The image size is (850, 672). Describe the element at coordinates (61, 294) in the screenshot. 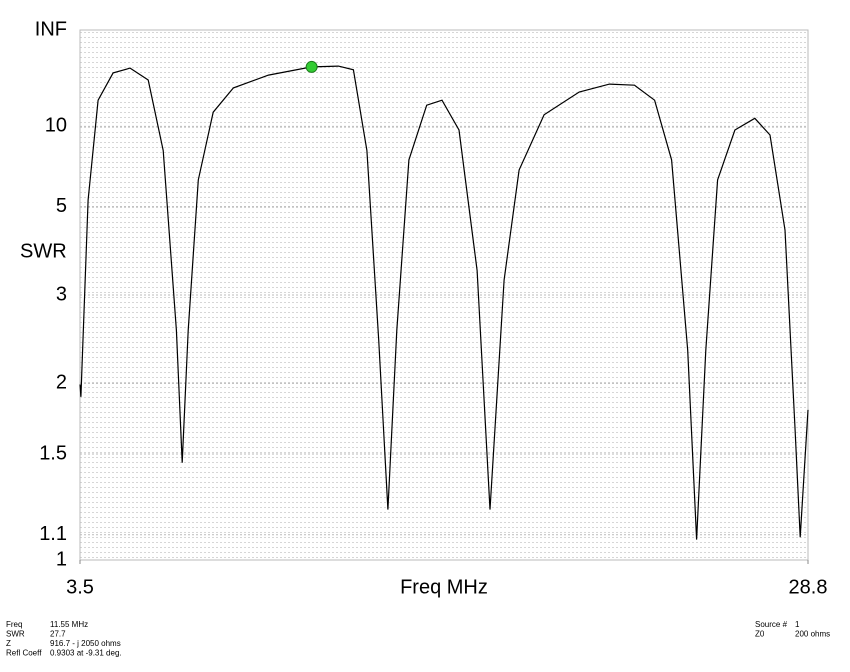

I see `y-tick-label: 3` at that location.